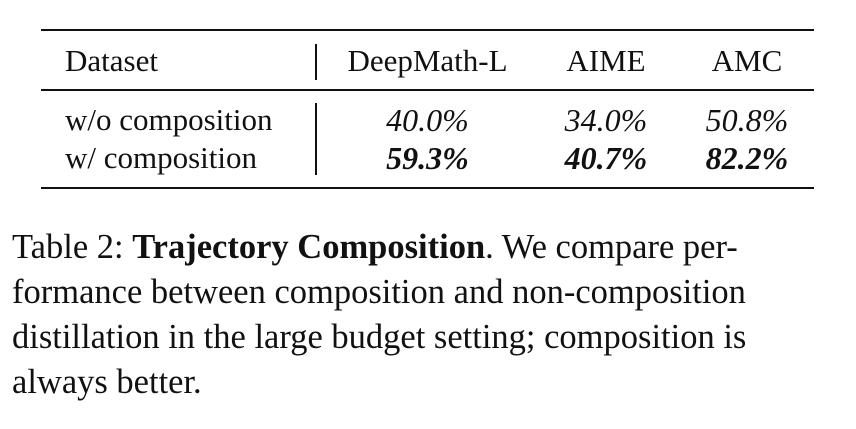 Image resolution: width=856 pixels, height=429 pixels. I want to click on header-dataset: Dataset, so click(111, 60).